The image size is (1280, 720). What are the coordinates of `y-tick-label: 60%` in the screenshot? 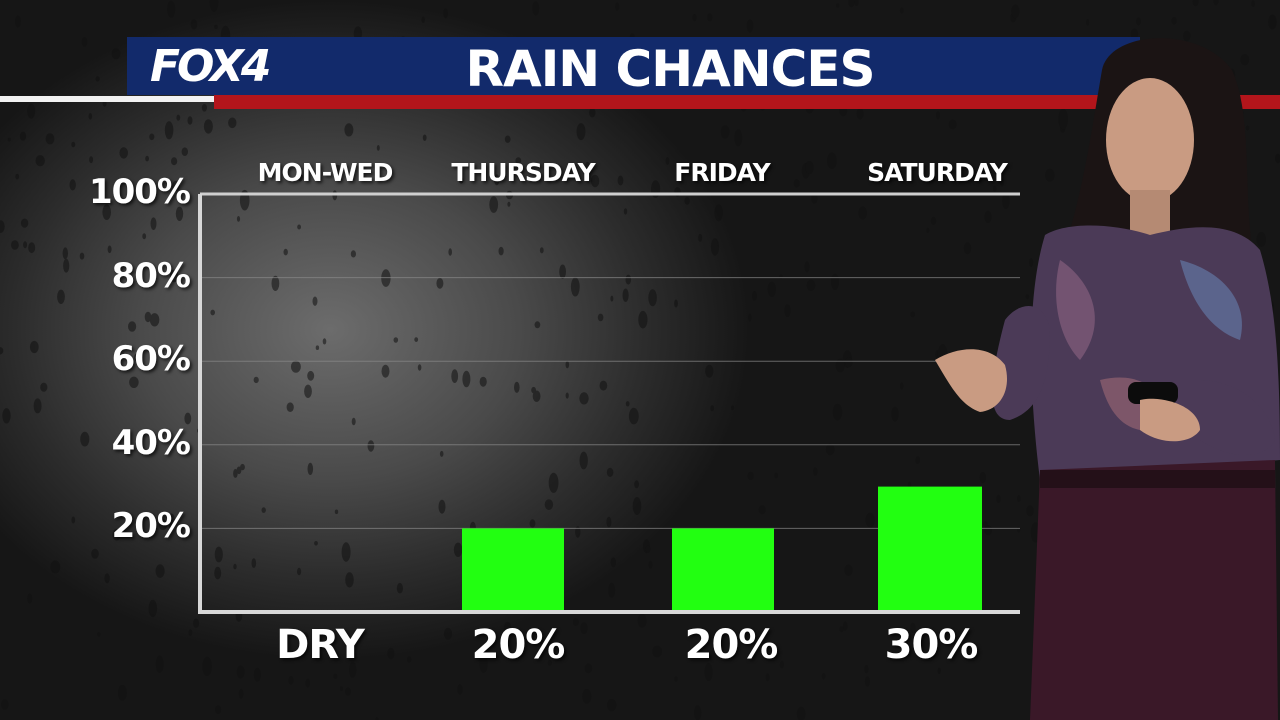 It's located at (151, 359).